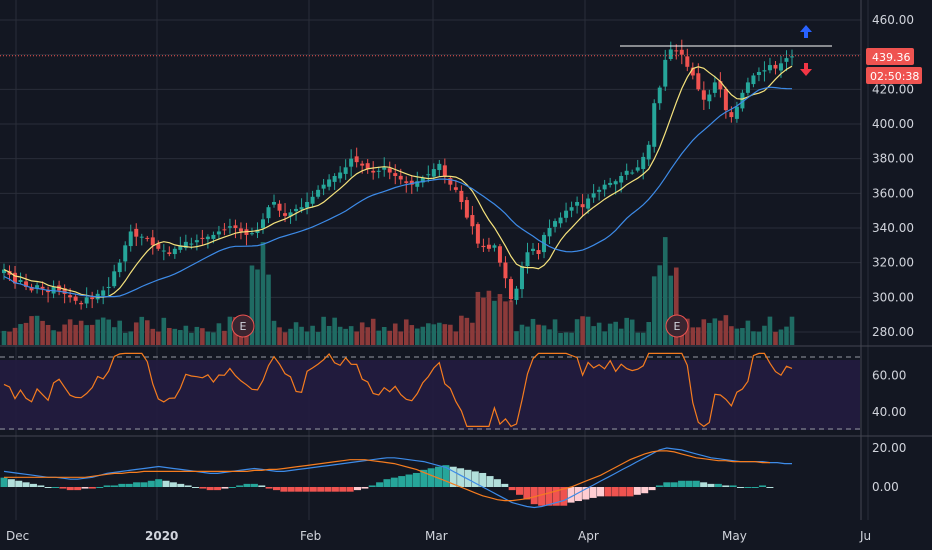 The width and height of the screenshot is (932, 550). What do you see at coordinates (806, 69) in the screenshot?
I see `down-arrow-icon` at bounding box center [806, 69].